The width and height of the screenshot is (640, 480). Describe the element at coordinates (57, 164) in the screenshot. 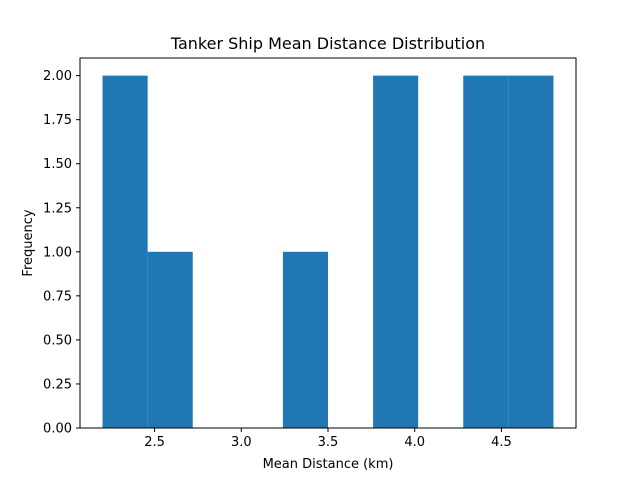

I see `y-tick-label: 1.50` at that location.